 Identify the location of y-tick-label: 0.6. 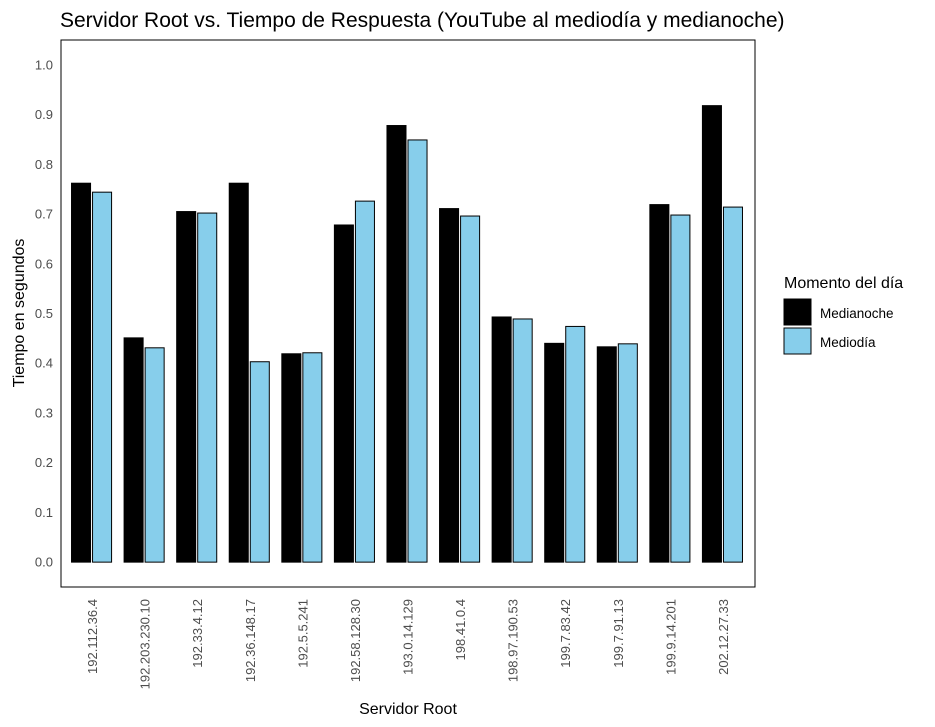
(44, 263).